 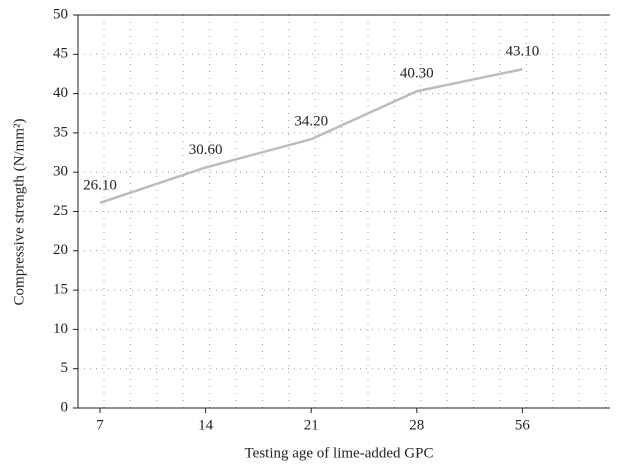 What do you see at coordinates (60, 172) in the screenshot?
I see `y-tick-label: 30` at bounding box center [60, 172].